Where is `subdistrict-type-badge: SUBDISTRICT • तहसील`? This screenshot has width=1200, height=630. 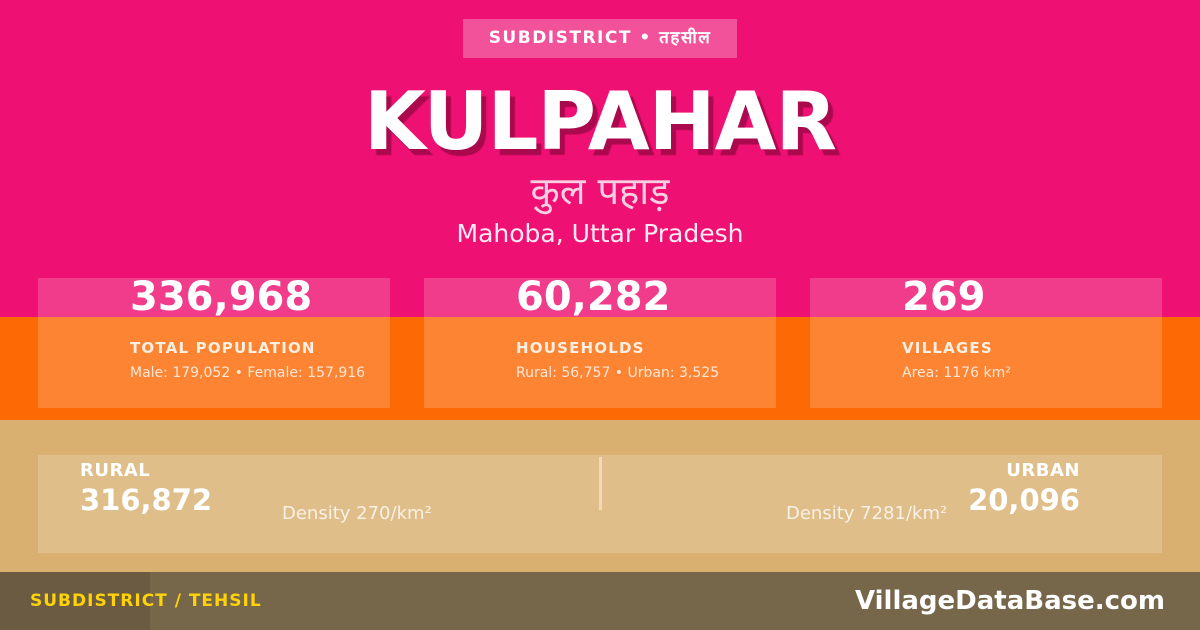
subdistrict-type-badge: SUBDISTRICT • तहसील is located at coordinates (600, 38).